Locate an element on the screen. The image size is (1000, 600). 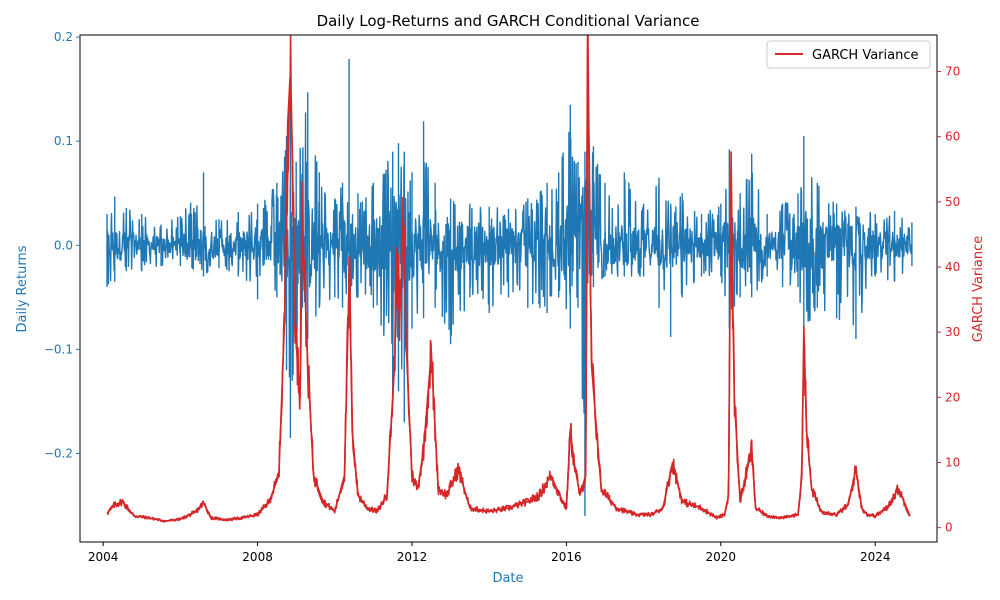
y-axis-right-label: GARCH Variance is located at coordinates (978, 289).